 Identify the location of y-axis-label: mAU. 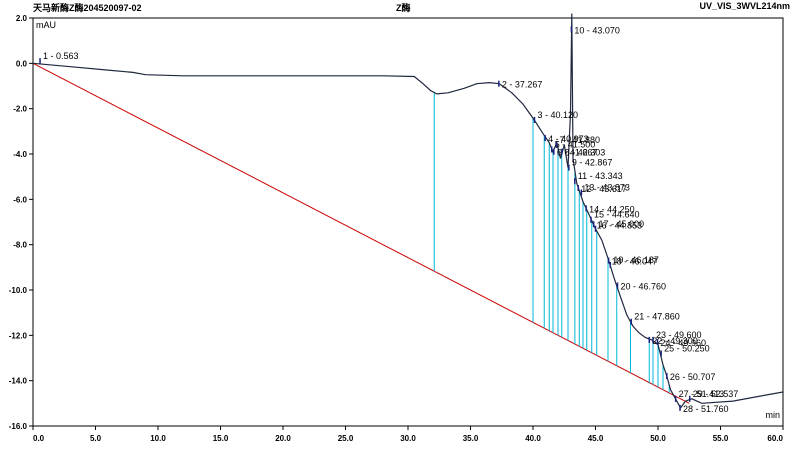
(46, 25).